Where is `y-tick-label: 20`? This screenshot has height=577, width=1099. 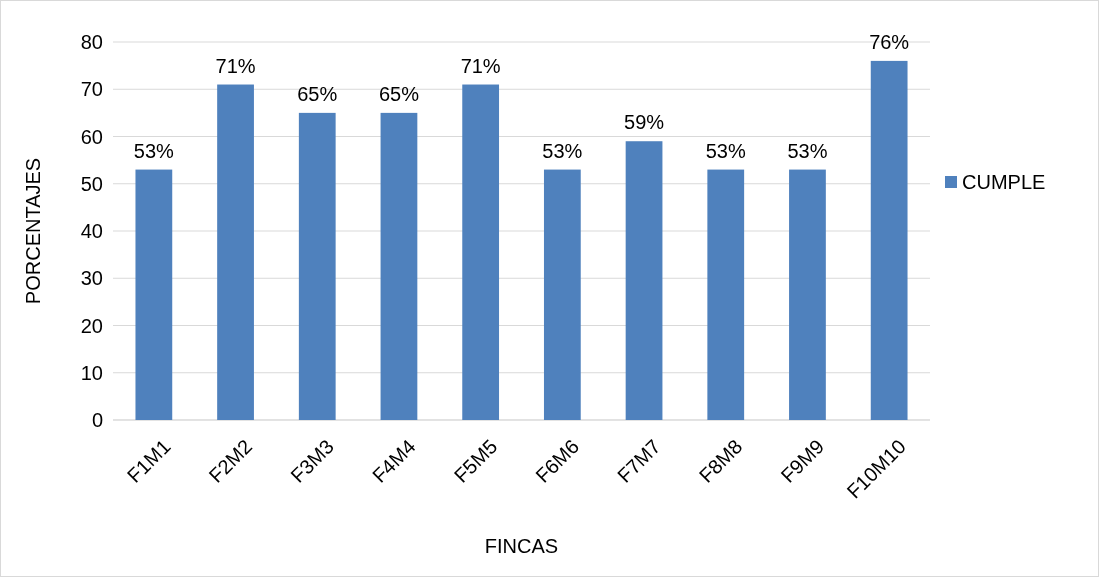
y-tick-label: 20 is located at coordinates (91, 325).